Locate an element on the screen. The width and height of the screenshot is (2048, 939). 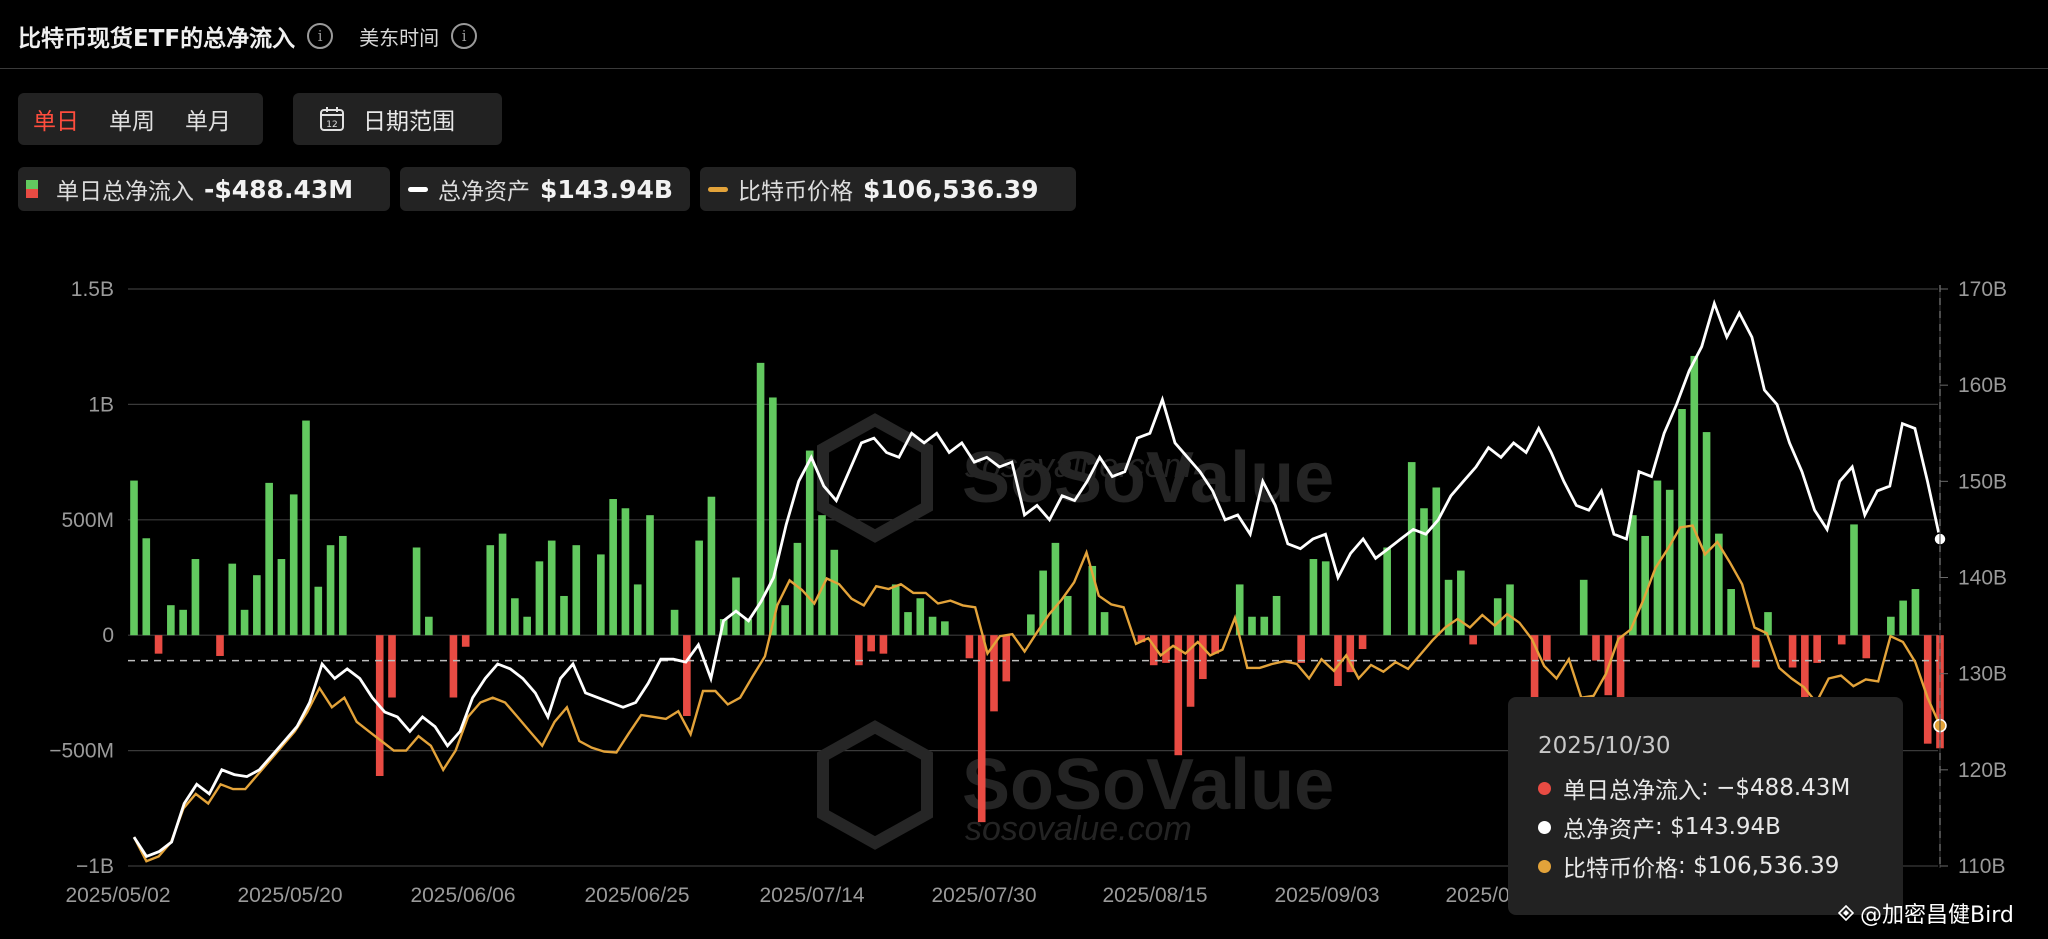
y-left-tick-label: −1B is located at coordinates (95, 866).